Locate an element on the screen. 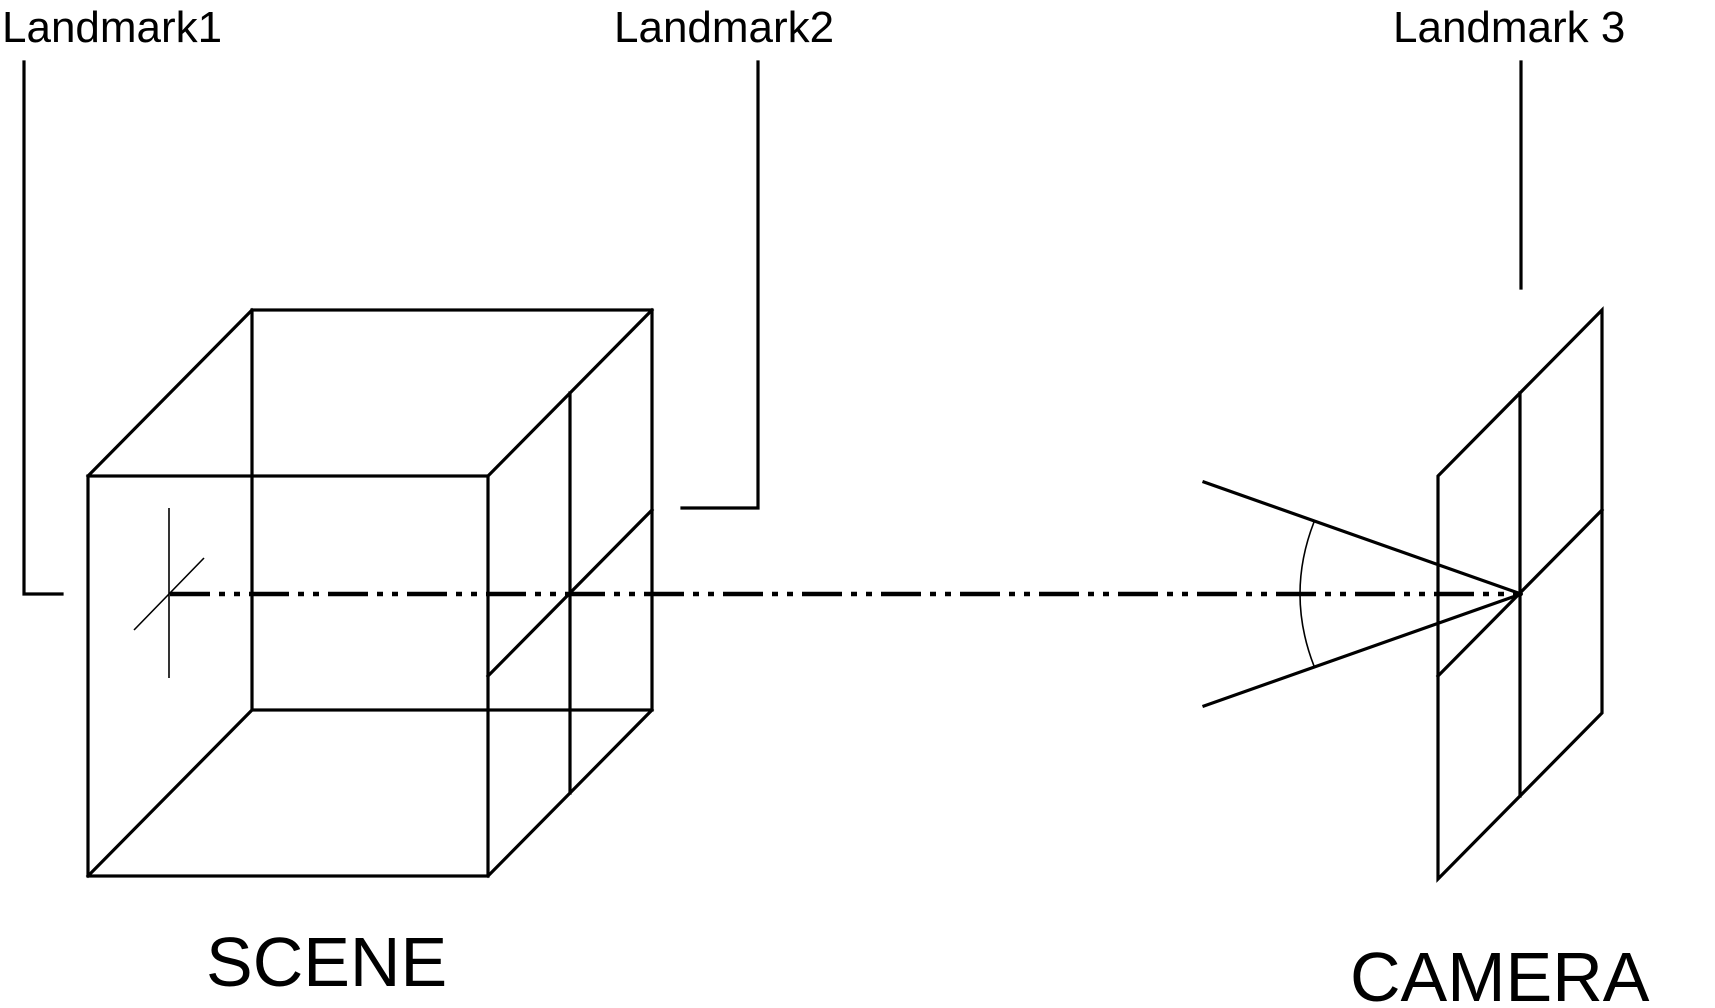 Image resolution: width=1715 pixels, height=1008 pixels. landmark1-marker-diagonal is located at coordinates (169, 594).